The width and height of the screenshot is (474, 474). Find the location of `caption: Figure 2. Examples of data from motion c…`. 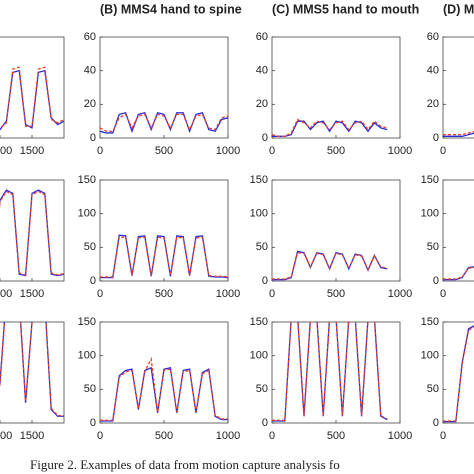

caption: Figure 2. Examples of data from motion c… is located at coordinates (185, 464).